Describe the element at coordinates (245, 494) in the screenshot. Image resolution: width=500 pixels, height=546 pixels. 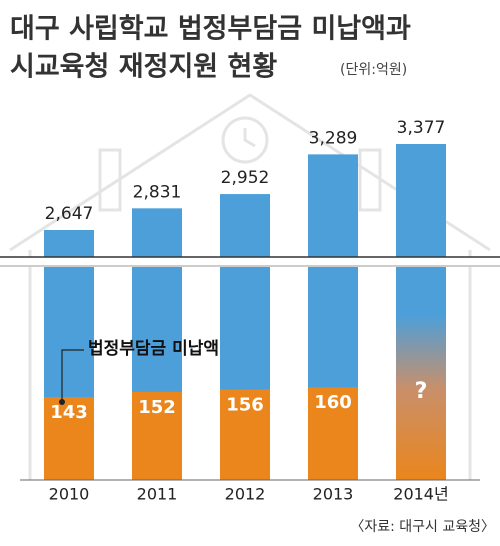
I see `x-tick-label: 2012` at that location.